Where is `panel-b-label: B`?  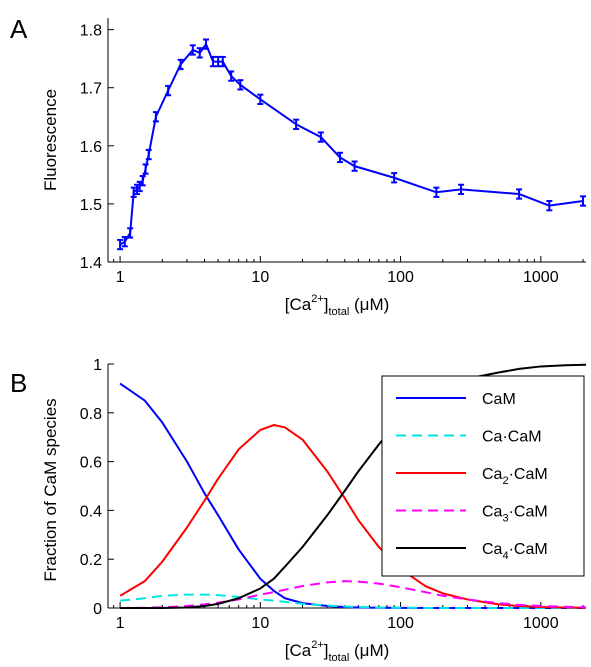
panel-b-label: B is located at coordinates (18, 383).